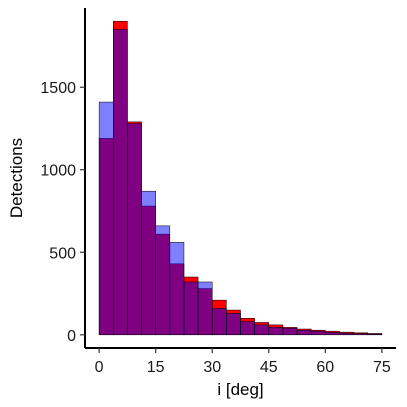  What do you see at coordinates (99, 367) in the screenshot?
I see `x-tick-label: 0` at bounding box center [99, 367].